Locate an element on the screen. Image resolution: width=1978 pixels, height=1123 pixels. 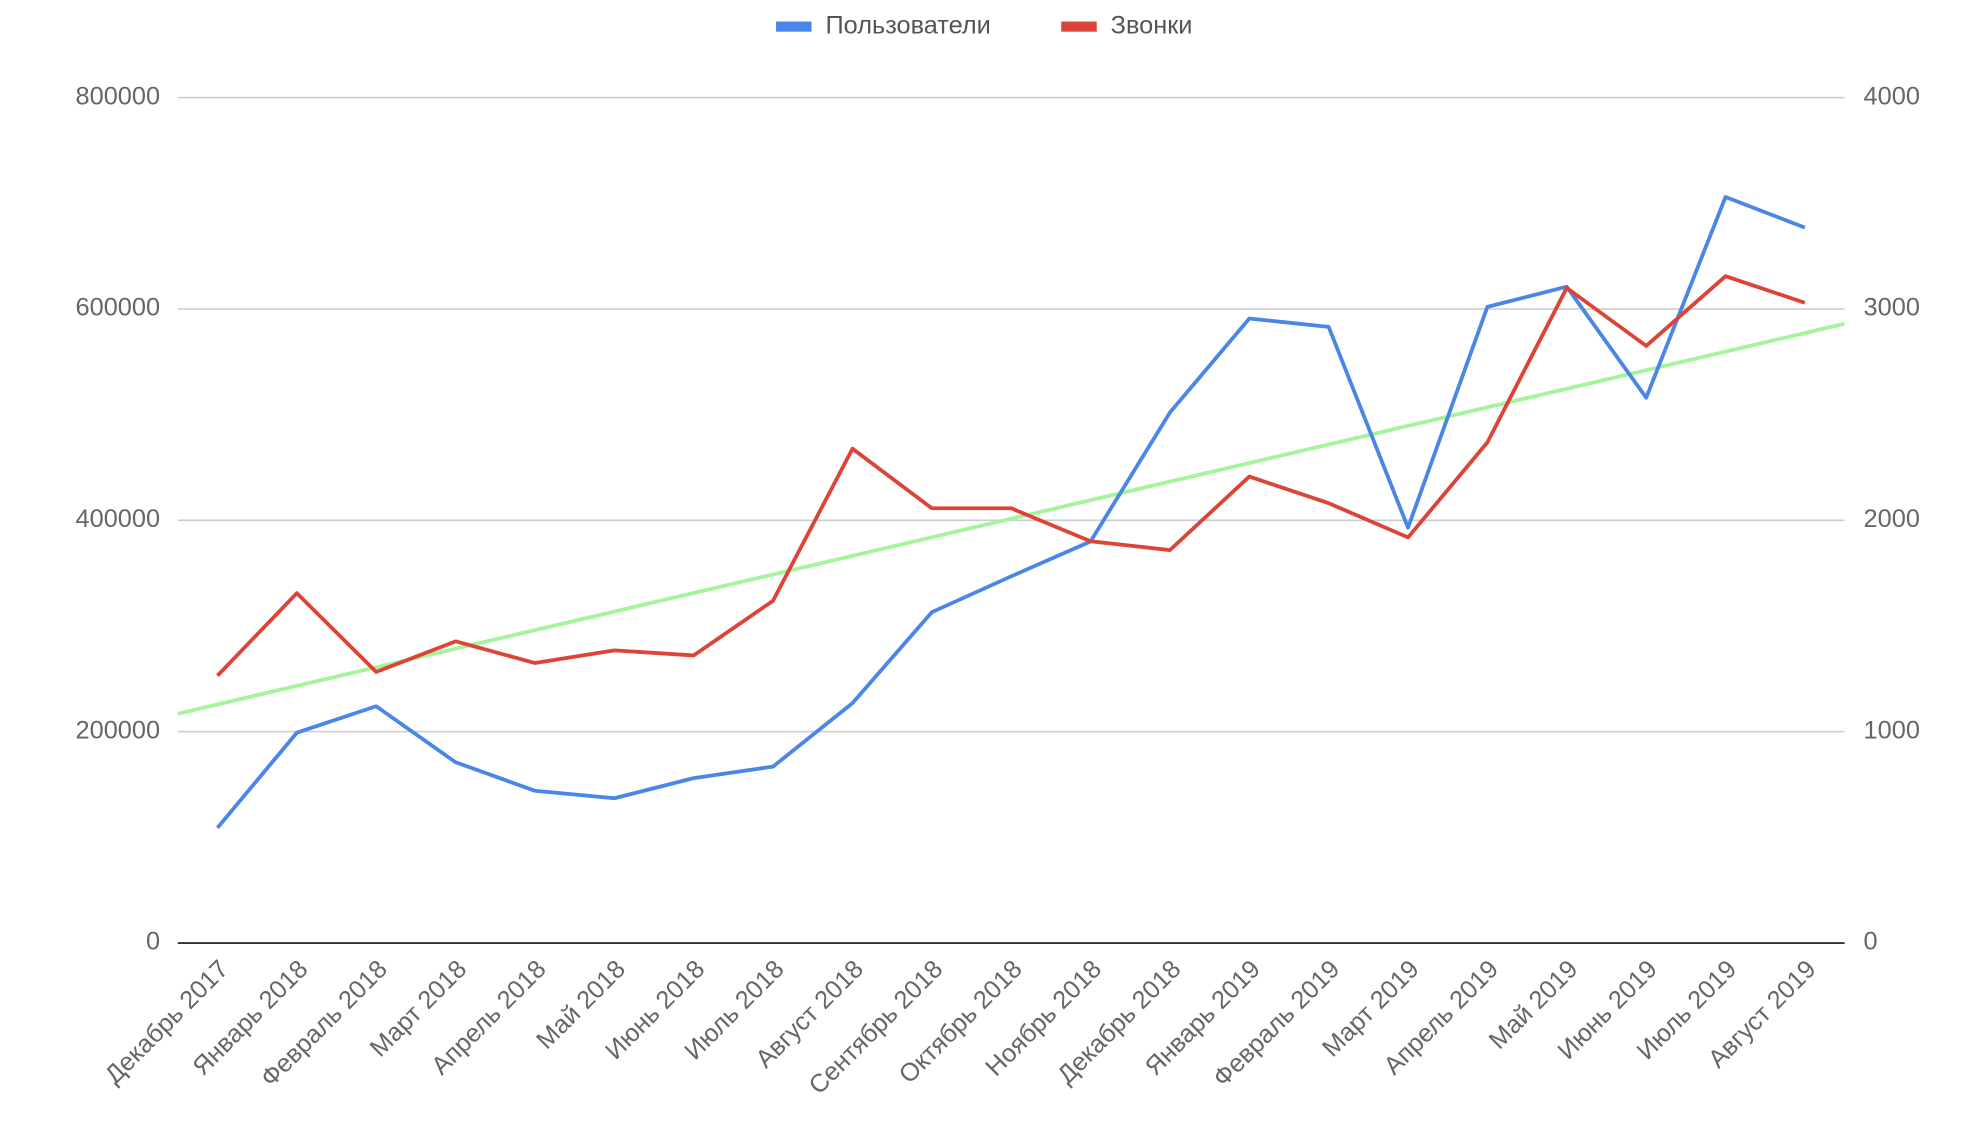
y-tick-label: 200000 is located at coordinates (118, 730).